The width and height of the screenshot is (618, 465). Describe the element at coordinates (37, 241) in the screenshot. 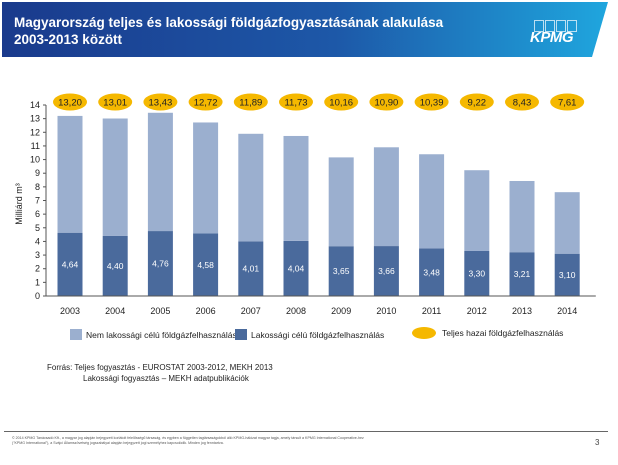

I see `y-tick-label: 4` at that location.